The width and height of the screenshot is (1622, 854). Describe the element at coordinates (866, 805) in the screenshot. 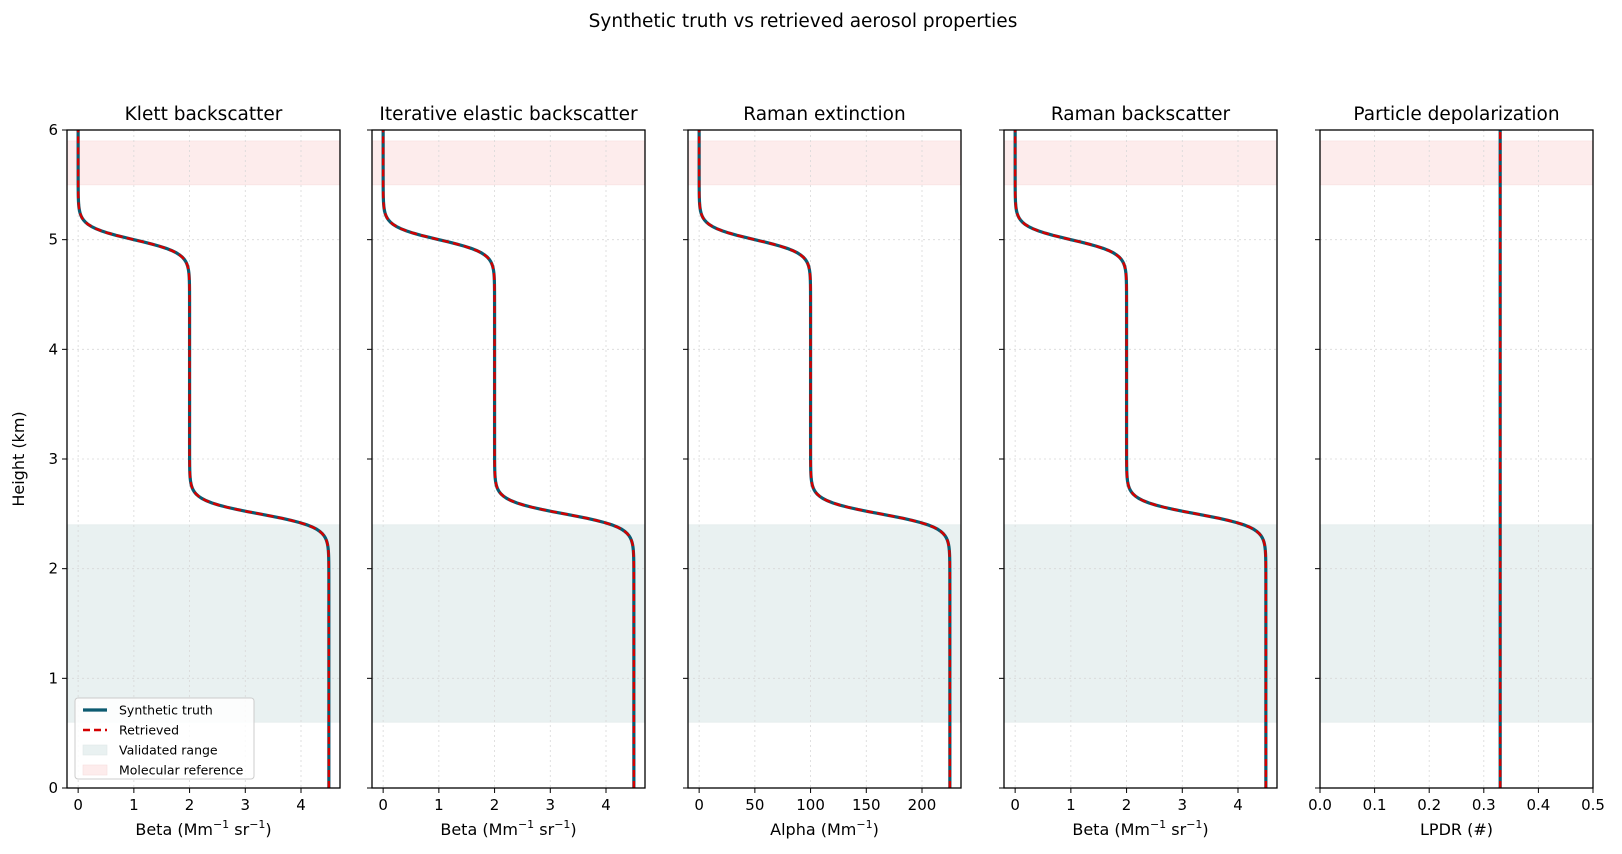

I see `x-tick-label: 150` at that location.